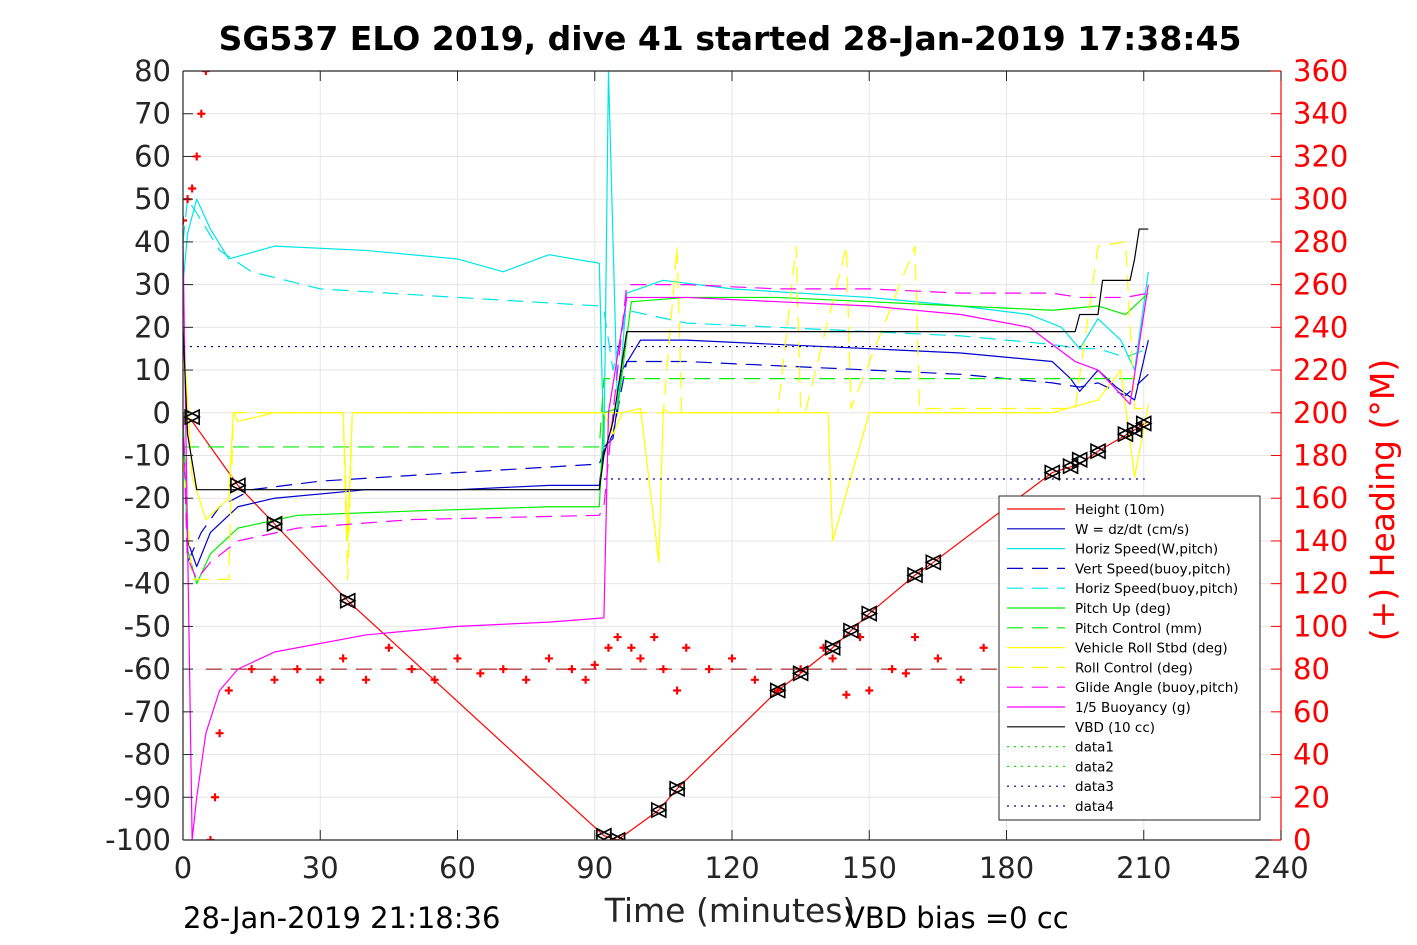 This screenshot has width=1417, height=945. Describe the element at coordinates (341, 918) in the screenshot. I see `footer-timestamp: 28-Jan-2019 21:18:36` at that location.